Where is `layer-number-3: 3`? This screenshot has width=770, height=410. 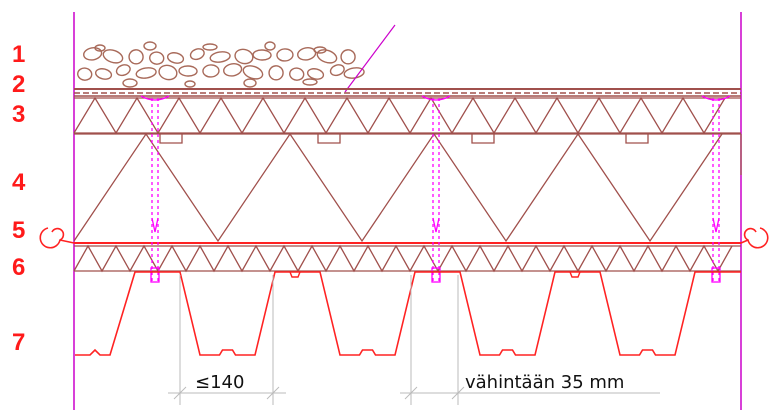 layer-number-3: 3 is located at coordinates (18, 114).